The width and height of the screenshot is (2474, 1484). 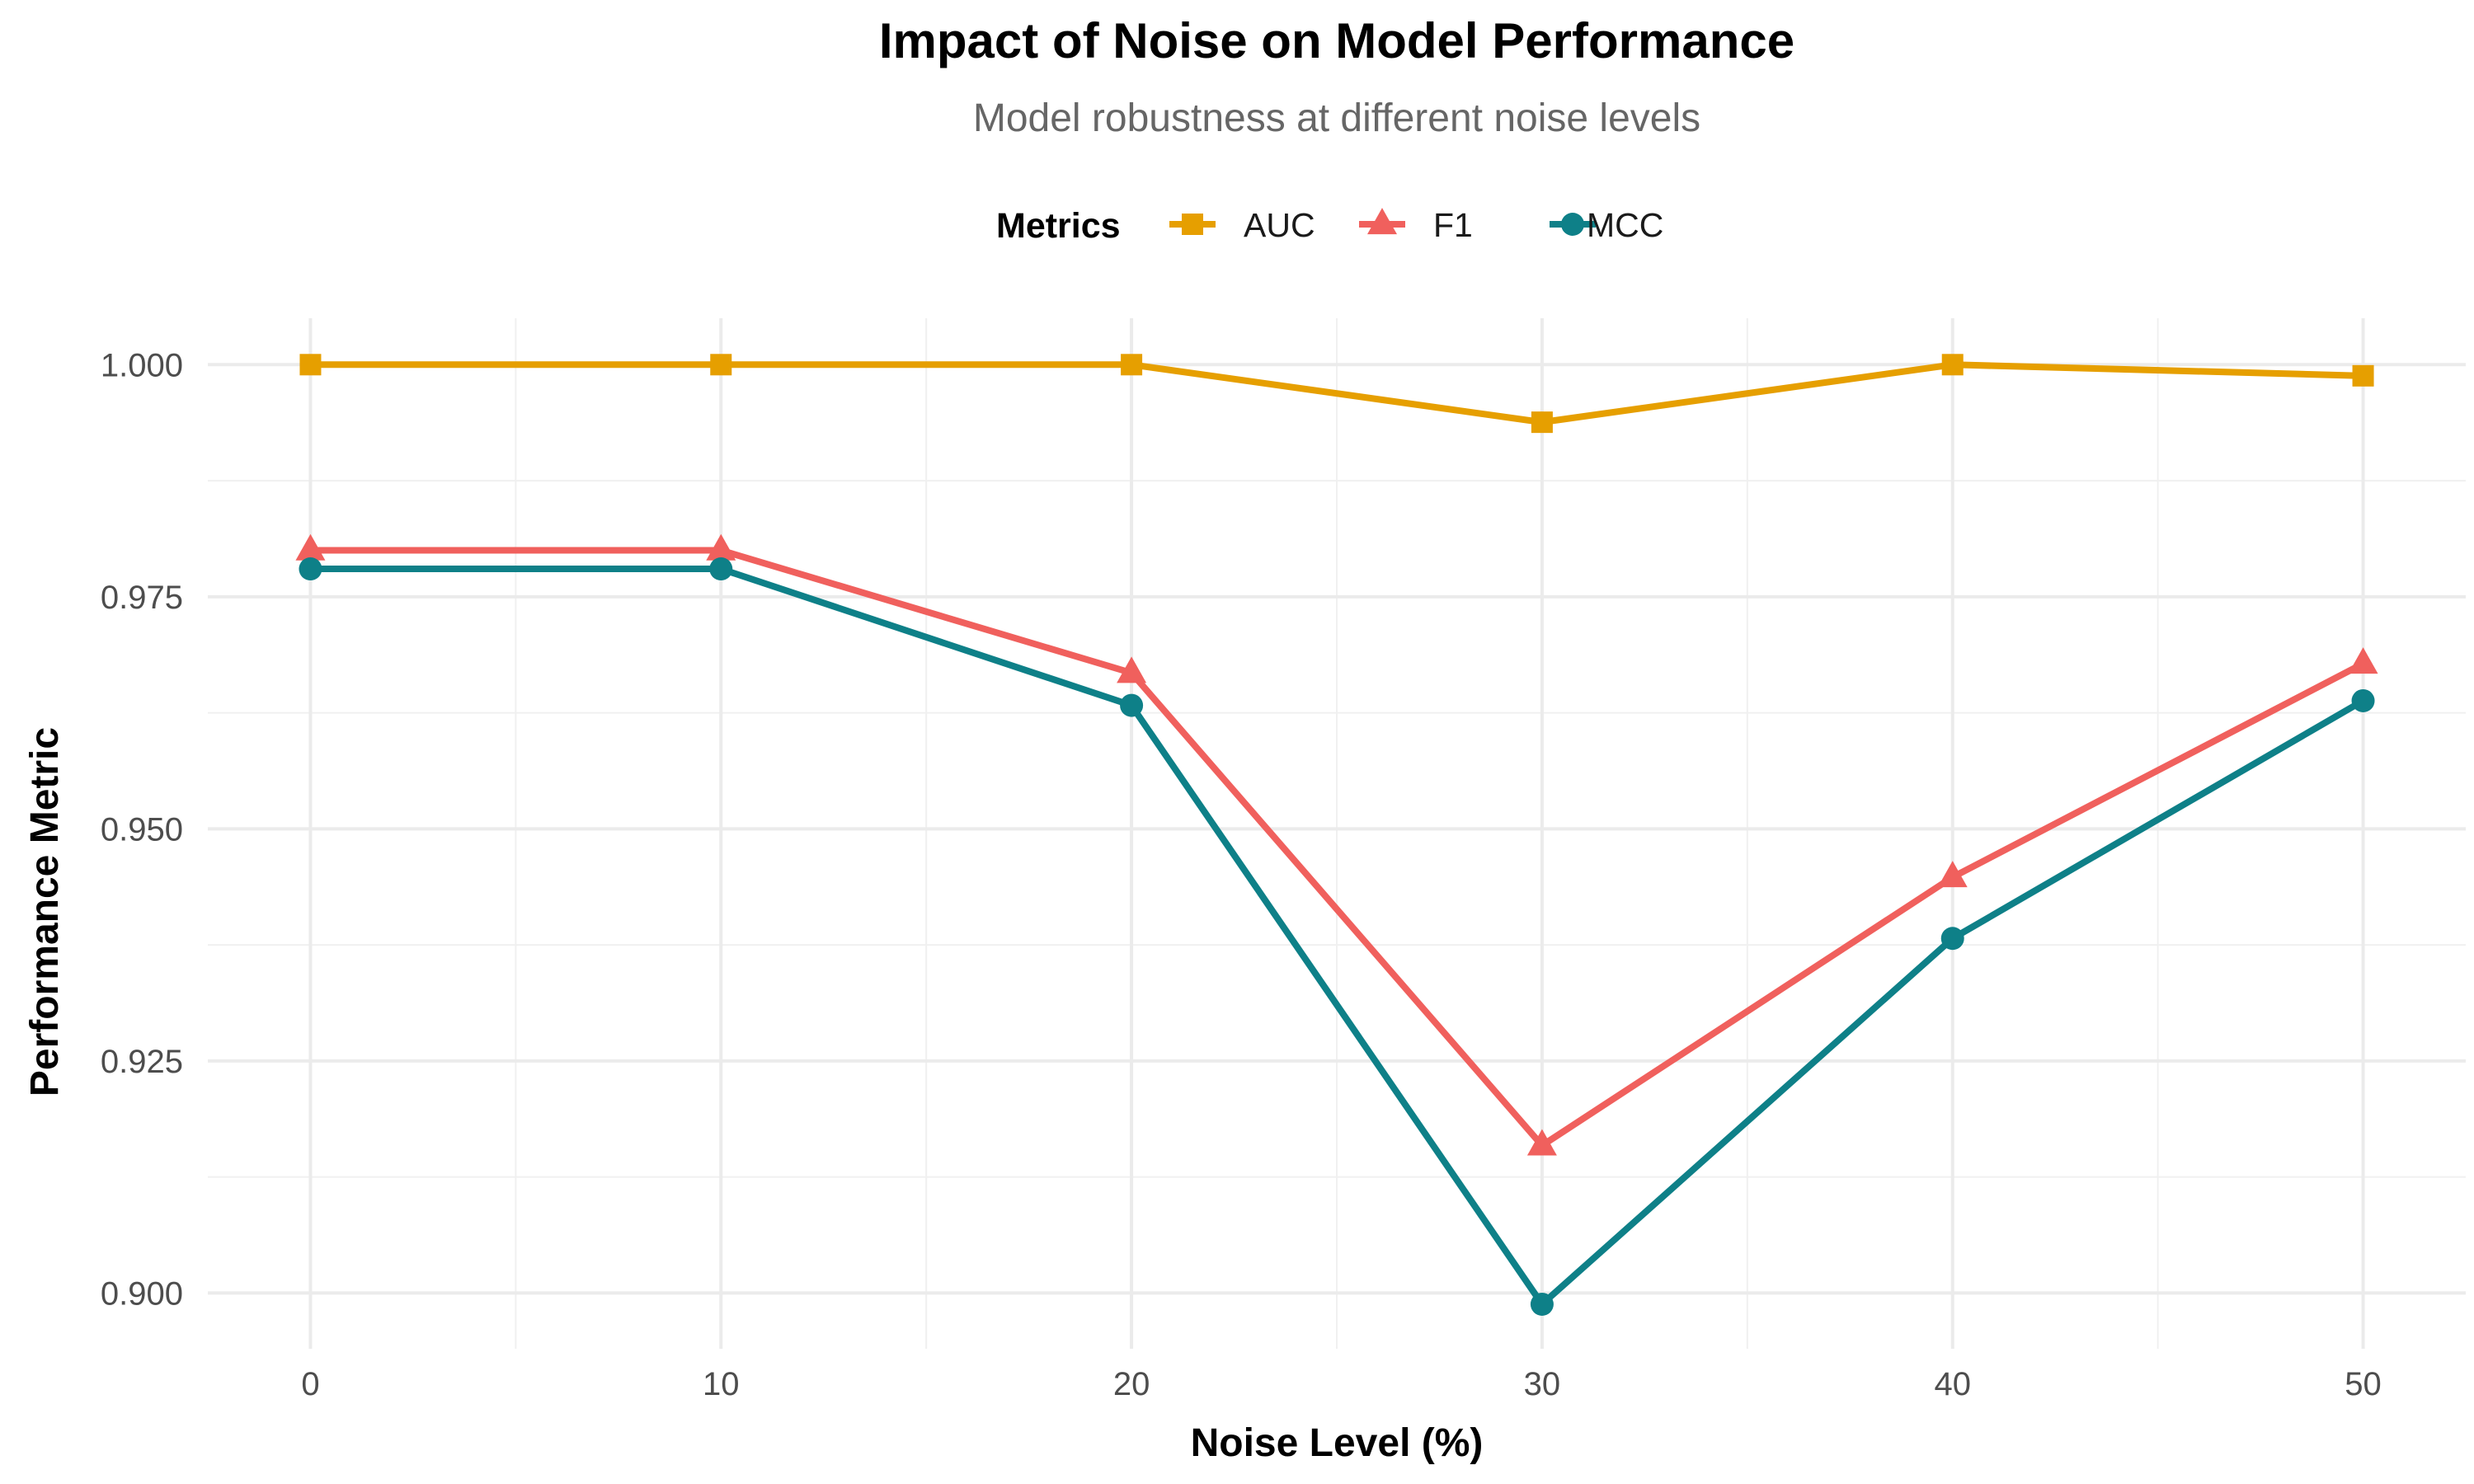 I want to click on x-tick-label: 10, so click(x=721, y=1384).